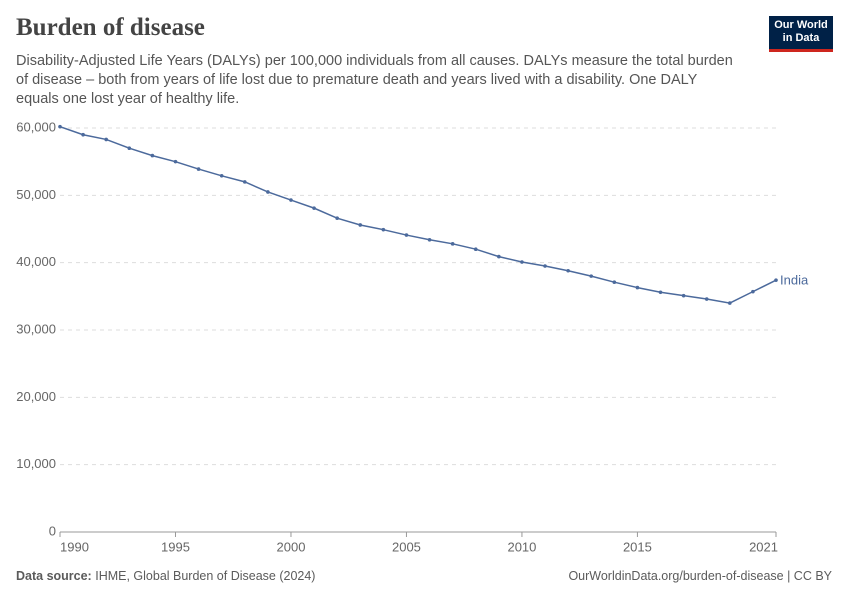 This screenshot has width=850, height=600. I want to click on x-tick-label: 2021, so click(763, 546).